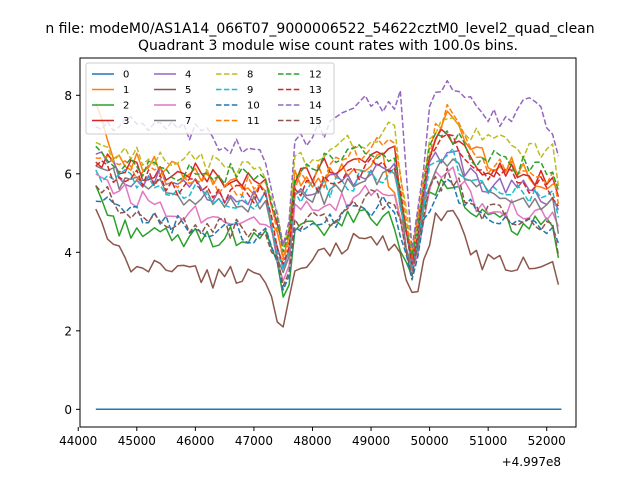 The width and height of the screenshot is (640, 480). What do you see at coordinates (110, 121) in the screenshot?
I see `legend-item-3: 3` at bounding box center [110, 121].